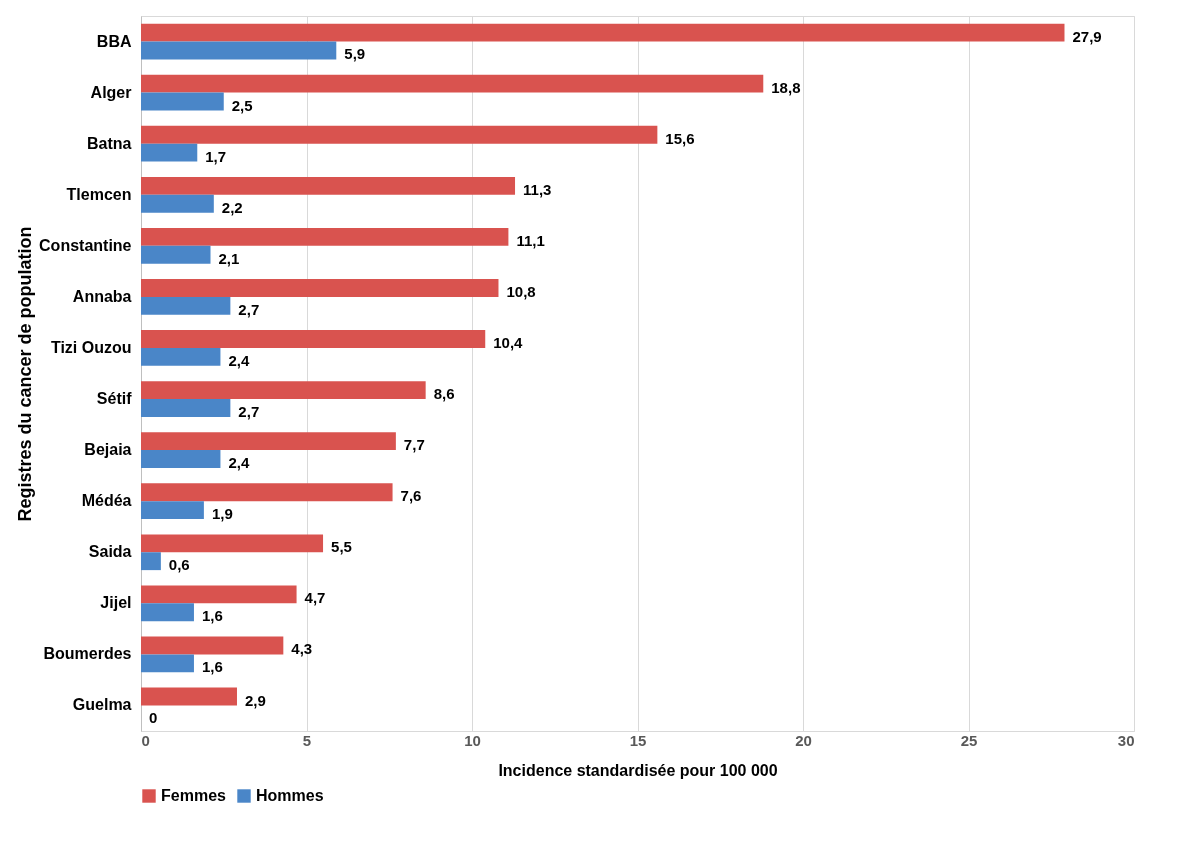 The width and height of the screenshot is (1188, 846). Describe the element at coordinates (91, 347) in the screenshot. I see `y-tick-label: Tizi Ouzou` at that location.